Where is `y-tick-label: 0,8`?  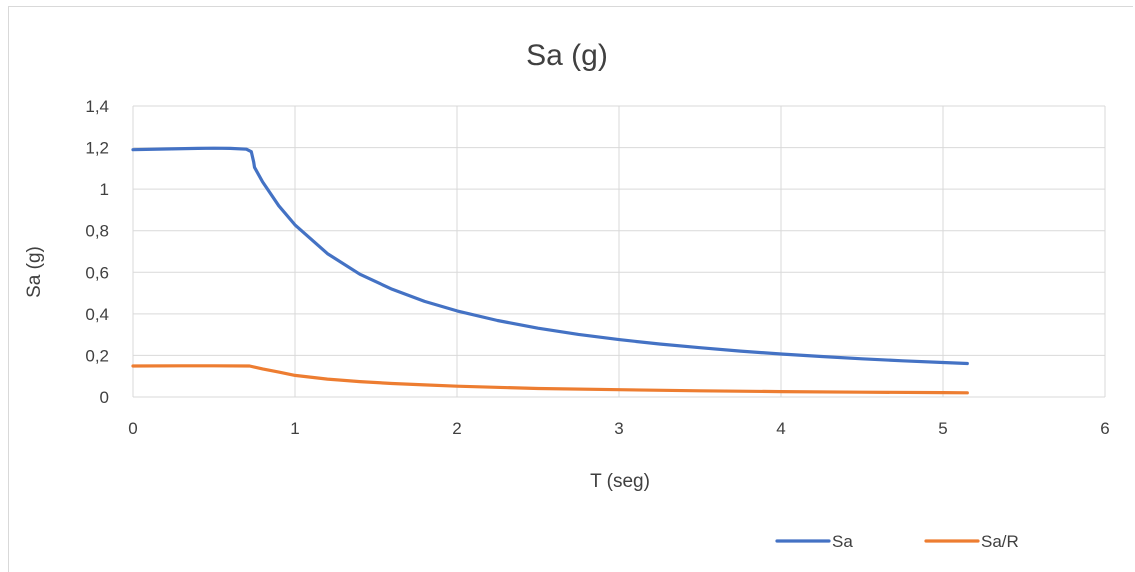 y-tick-label: 0,8 is located at coordinates (97, 231).